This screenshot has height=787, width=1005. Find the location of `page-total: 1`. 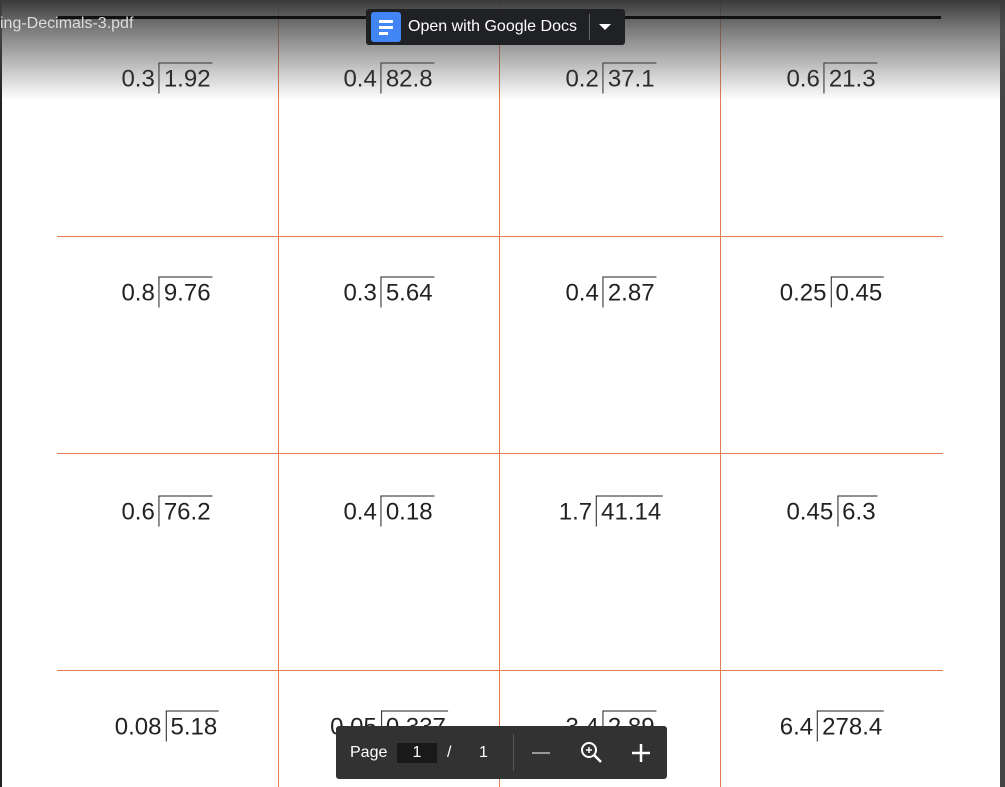

page-total: 1 is located at coordinates (483, 752).